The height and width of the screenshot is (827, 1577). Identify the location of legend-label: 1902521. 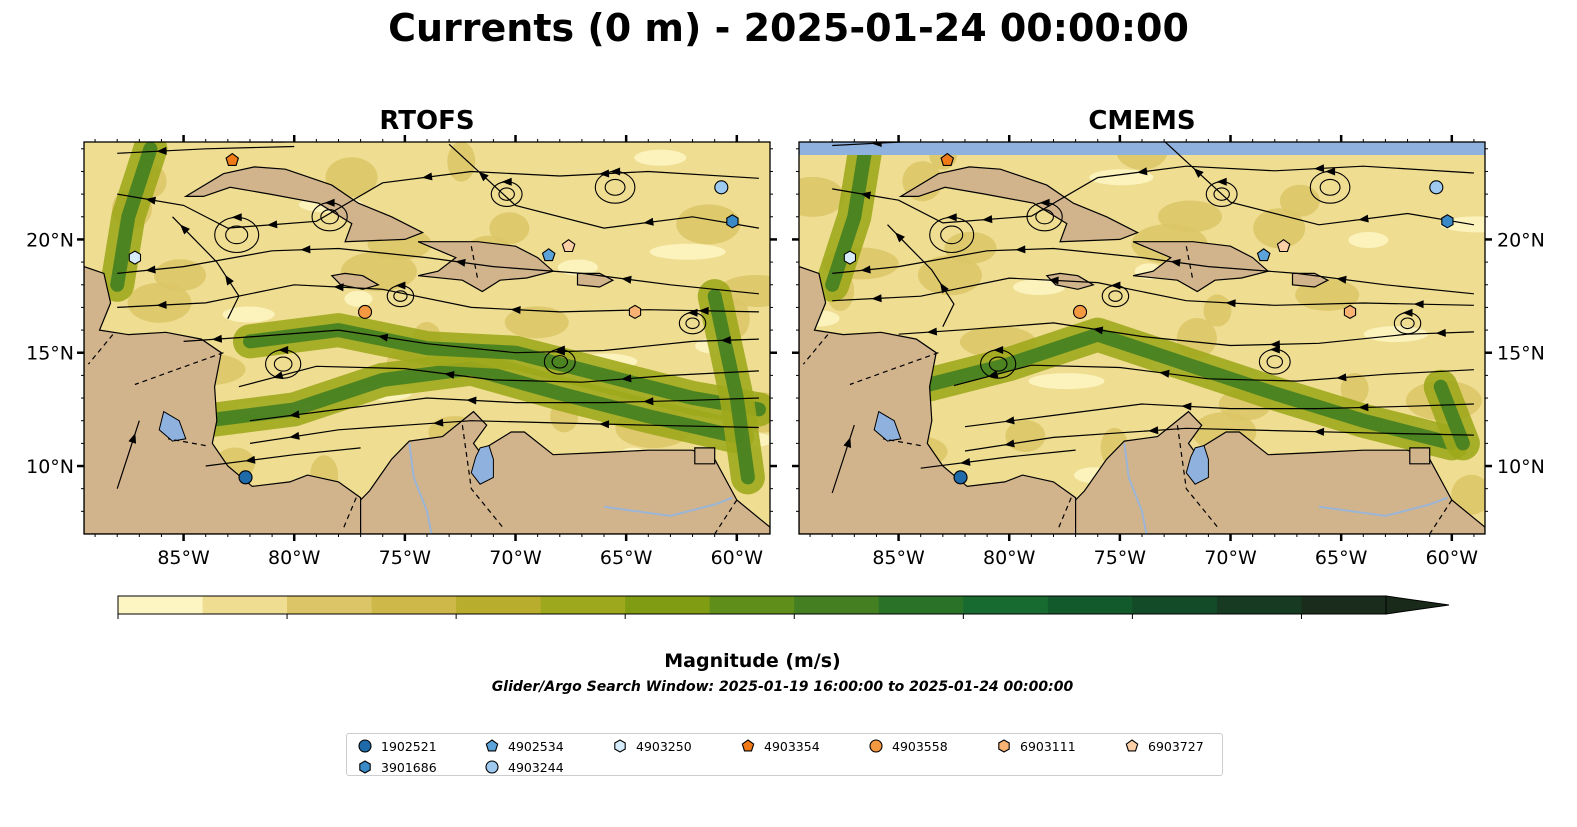
(409, 746).